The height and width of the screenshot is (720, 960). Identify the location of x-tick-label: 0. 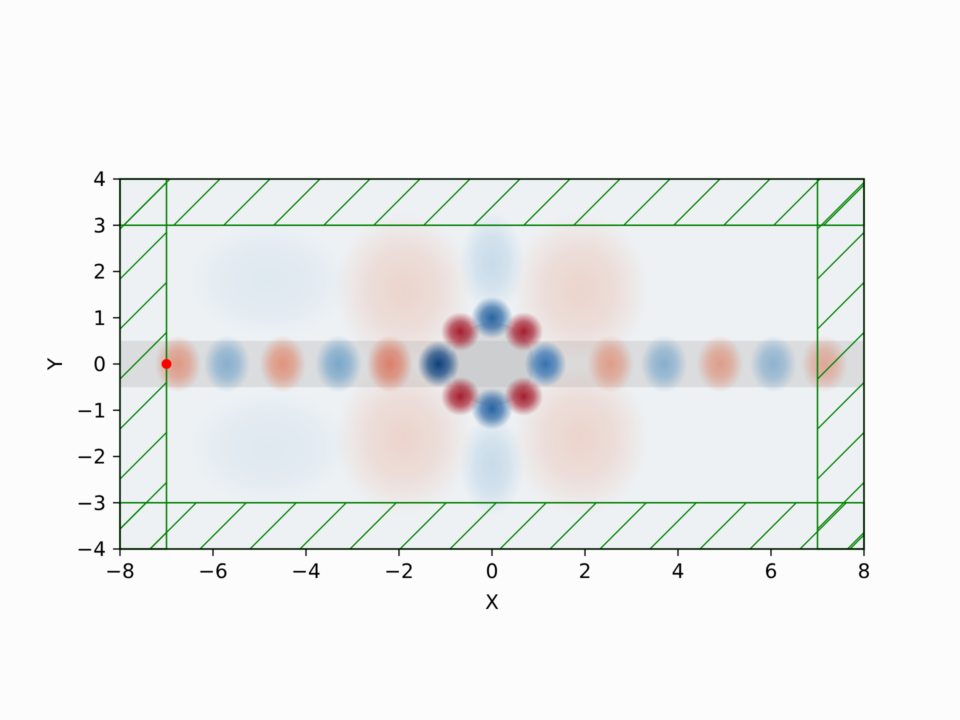
(492, 571).